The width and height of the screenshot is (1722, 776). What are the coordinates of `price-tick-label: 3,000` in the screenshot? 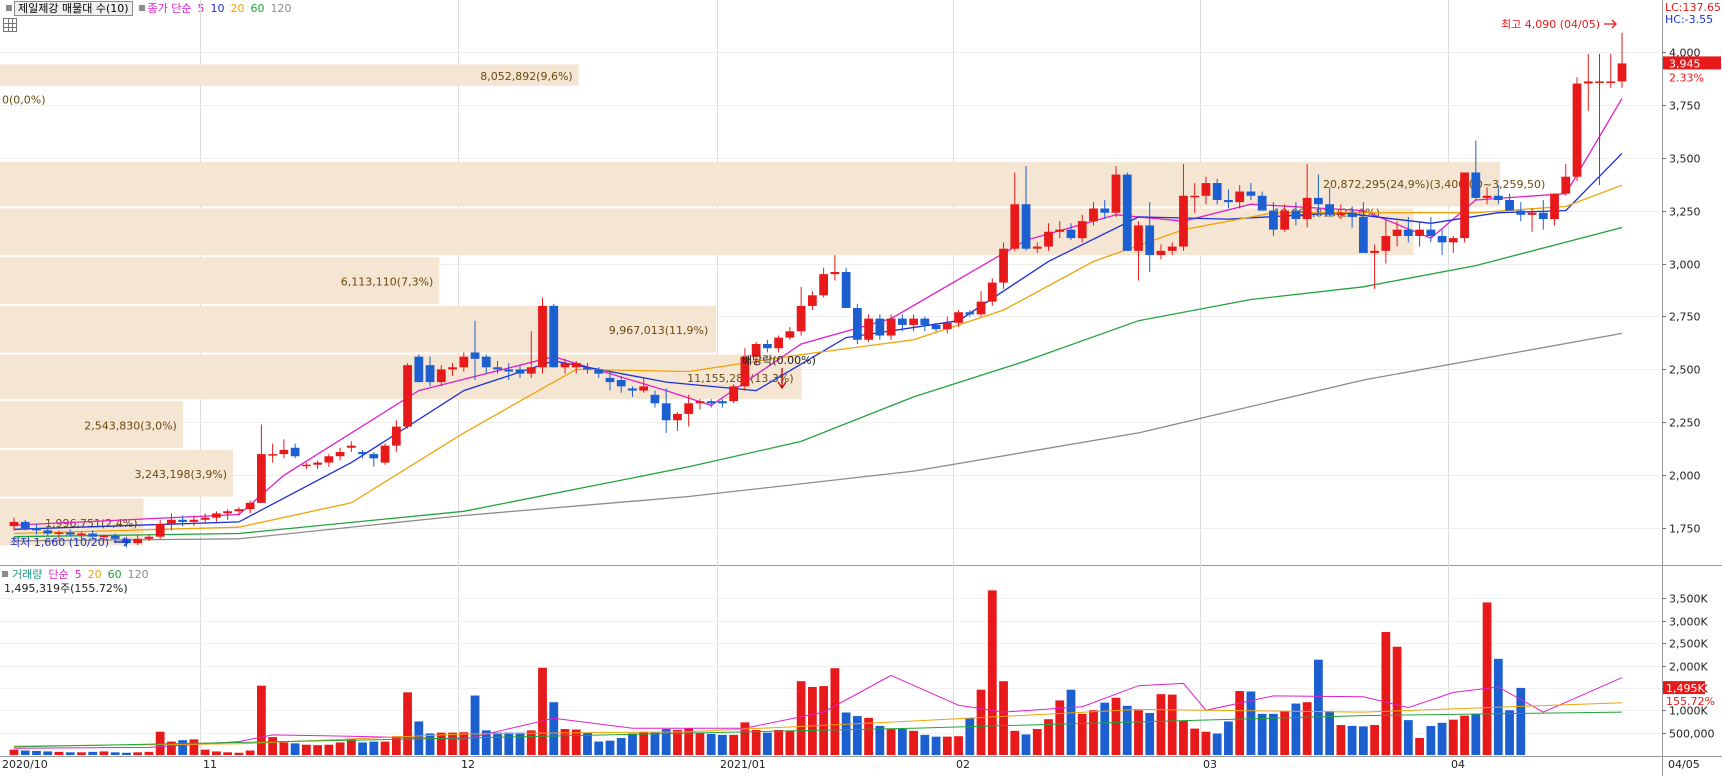 It's located at (1685, 265).